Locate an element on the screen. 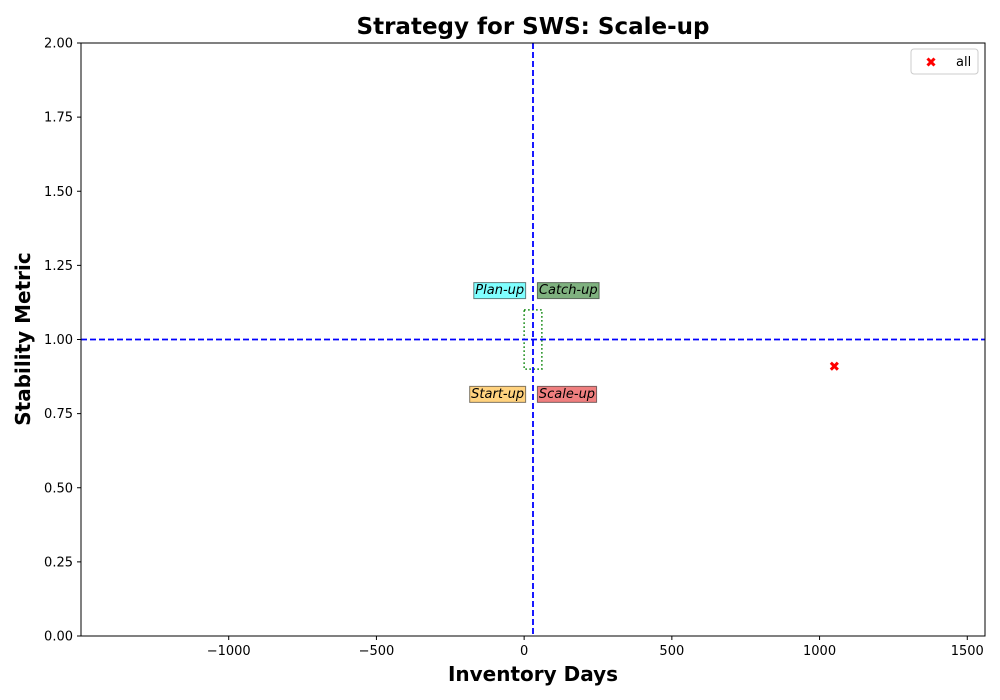  y-tick-label: 0.75 is located at coordinates (58, 414).